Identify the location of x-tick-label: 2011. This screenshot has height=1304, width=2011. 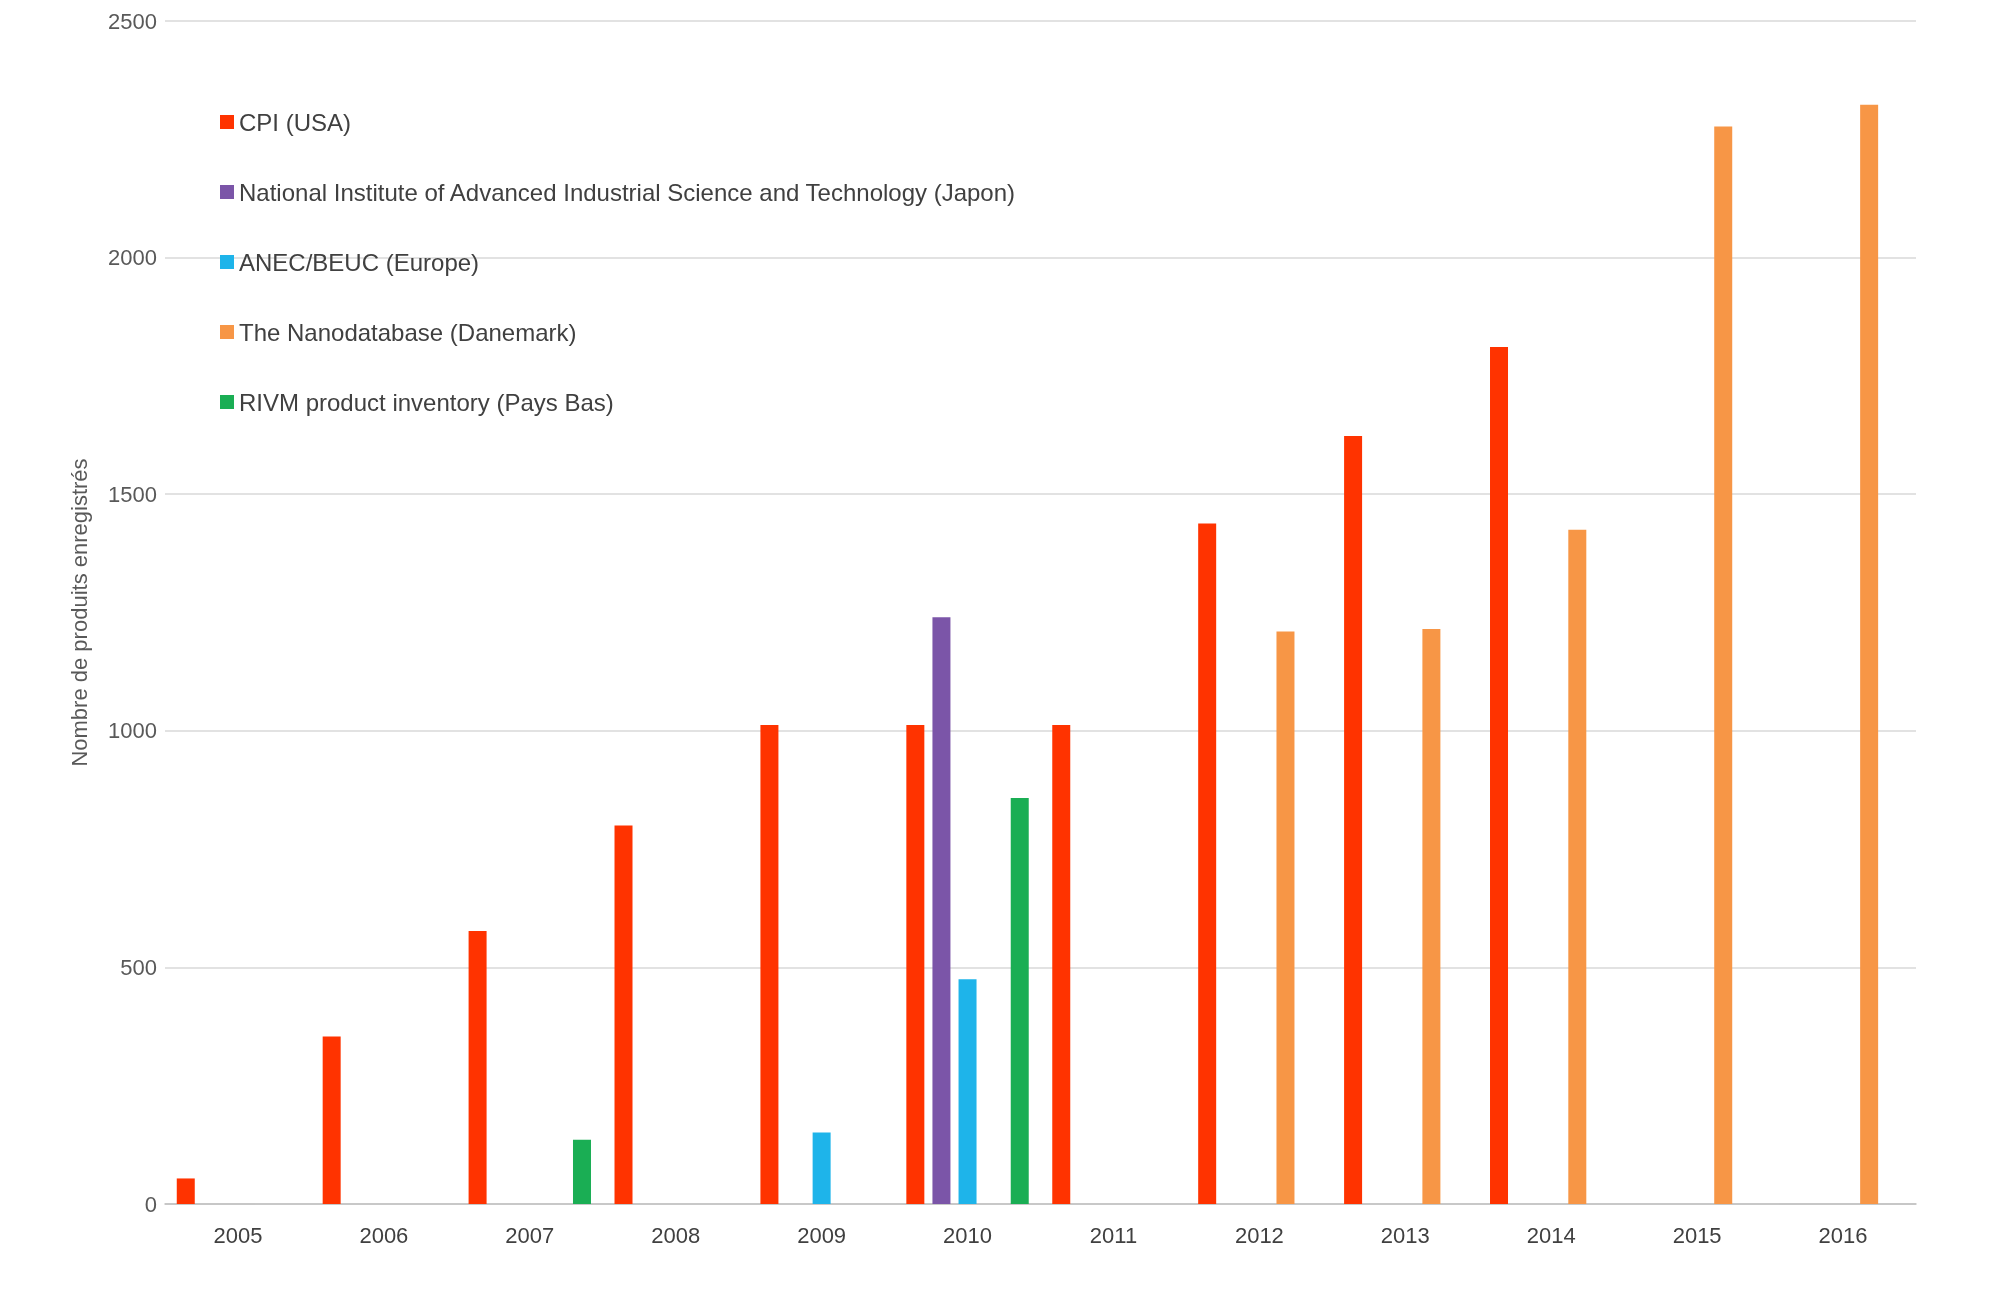
(1113, 1235).